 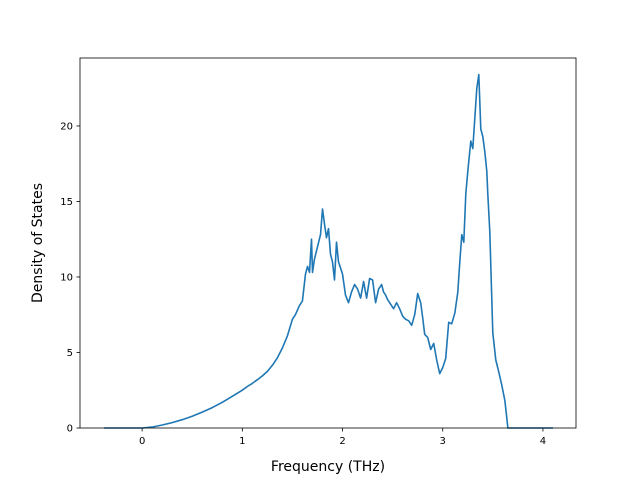 I want to click on x-tick-label: 1, so click(x=242, y=441).